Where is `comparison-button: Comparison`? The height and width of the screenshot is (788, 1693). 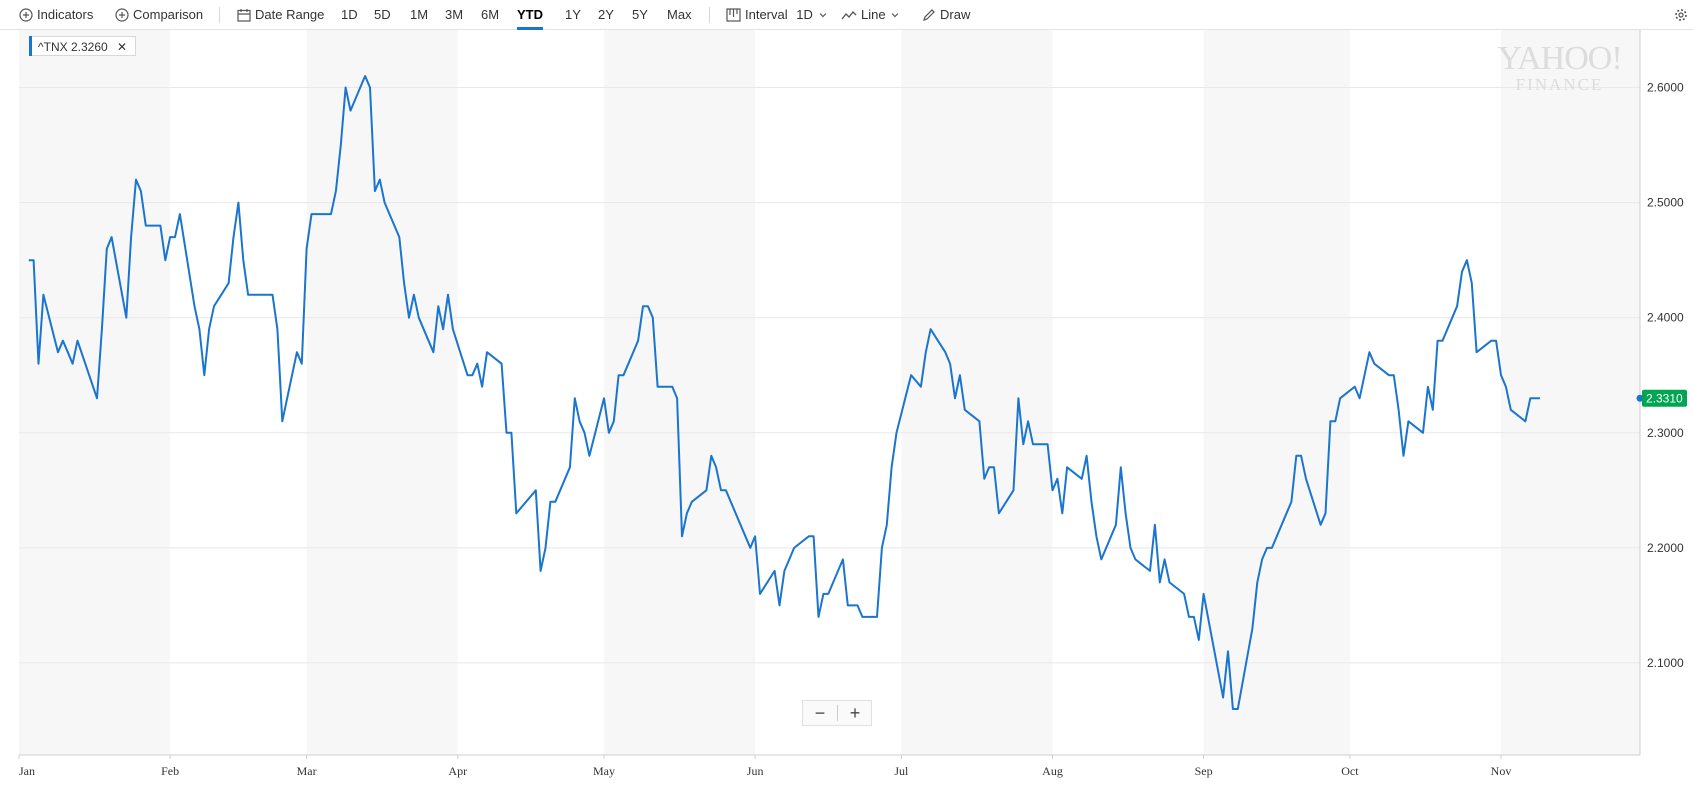
comparison-button: Comparison is located at coordinates (159, 15).